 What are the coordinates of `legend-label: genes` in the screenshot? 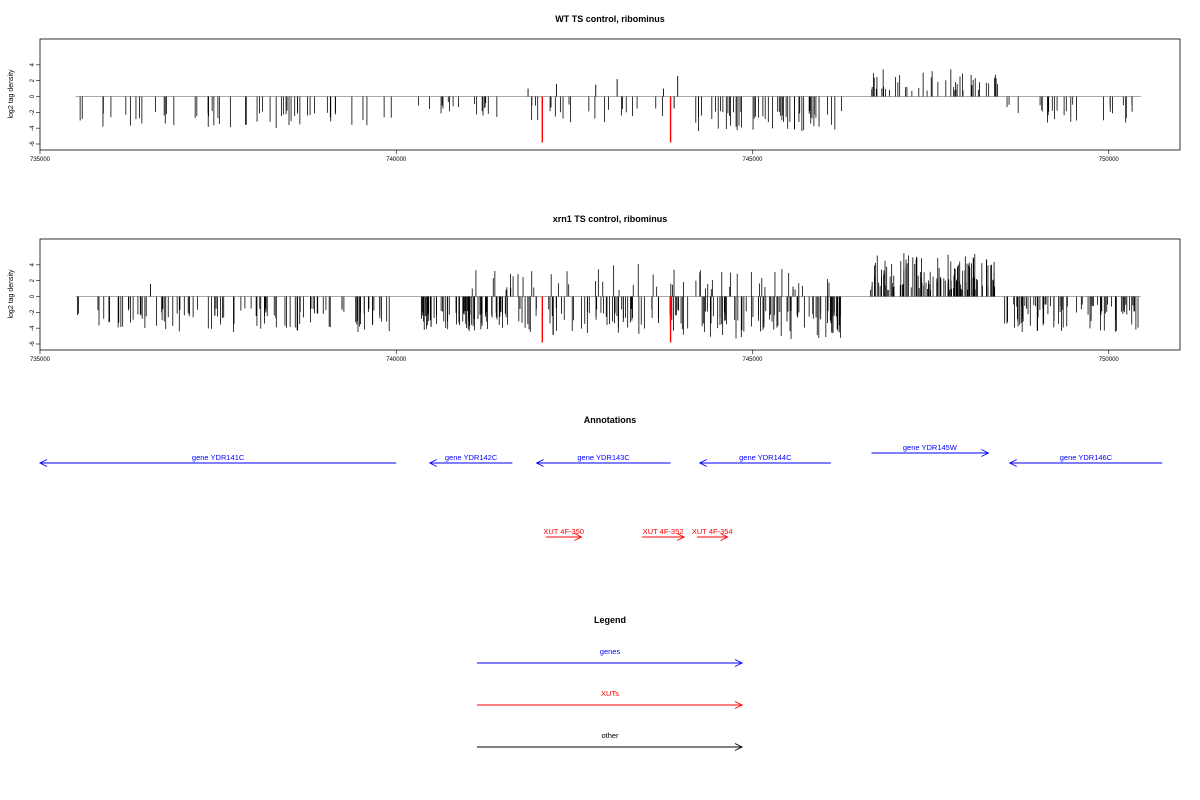 It's located at (610, 651).